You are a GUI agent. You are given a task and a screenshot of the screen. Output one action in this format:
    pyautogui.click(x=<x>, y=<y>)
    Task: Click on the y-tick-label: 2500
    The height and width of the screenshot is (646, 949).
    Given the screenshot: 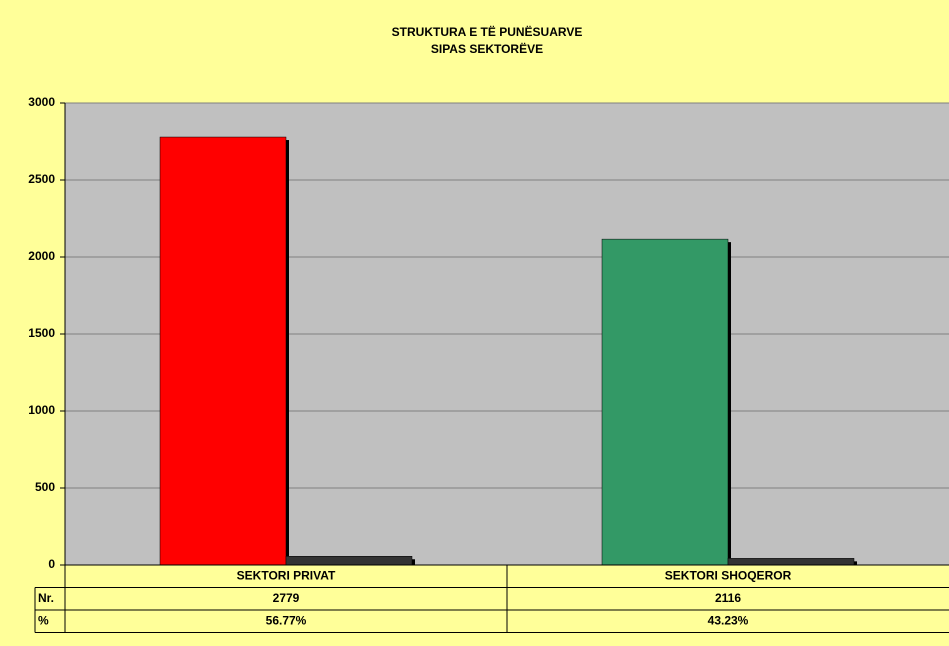 What is the action you would take?
    pyautogui.click(x=41, y=179)
    